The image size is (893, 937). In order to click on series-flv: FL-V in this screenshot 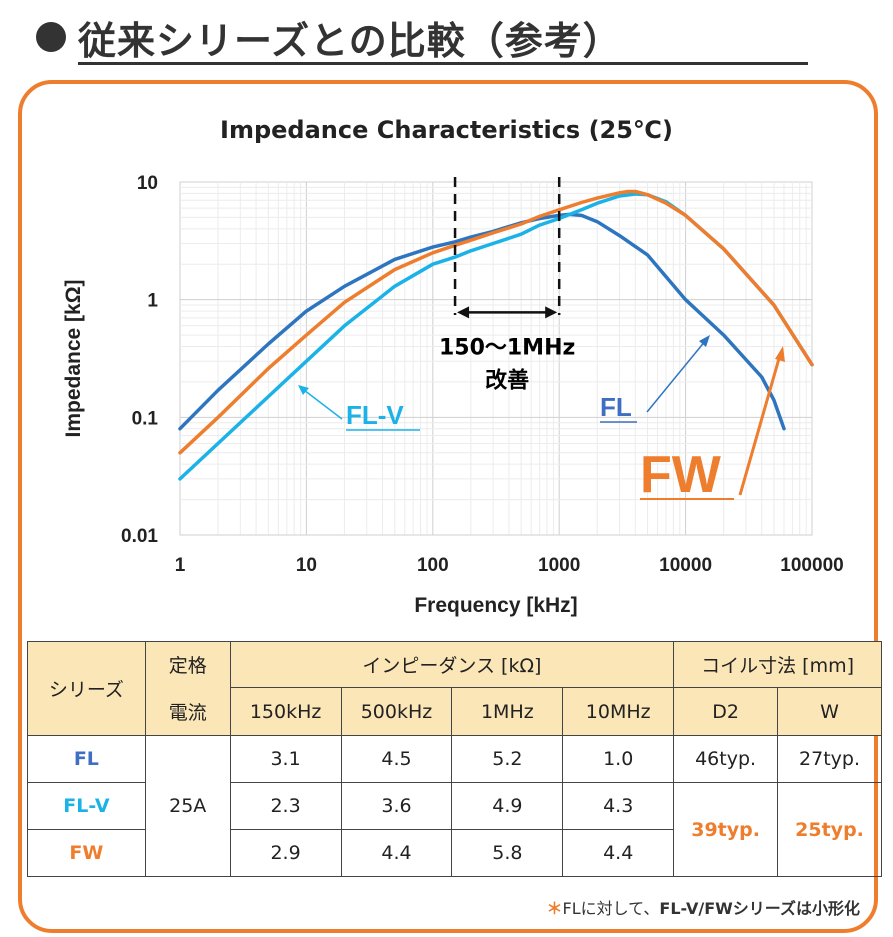, I will do `click(86, 806)`.